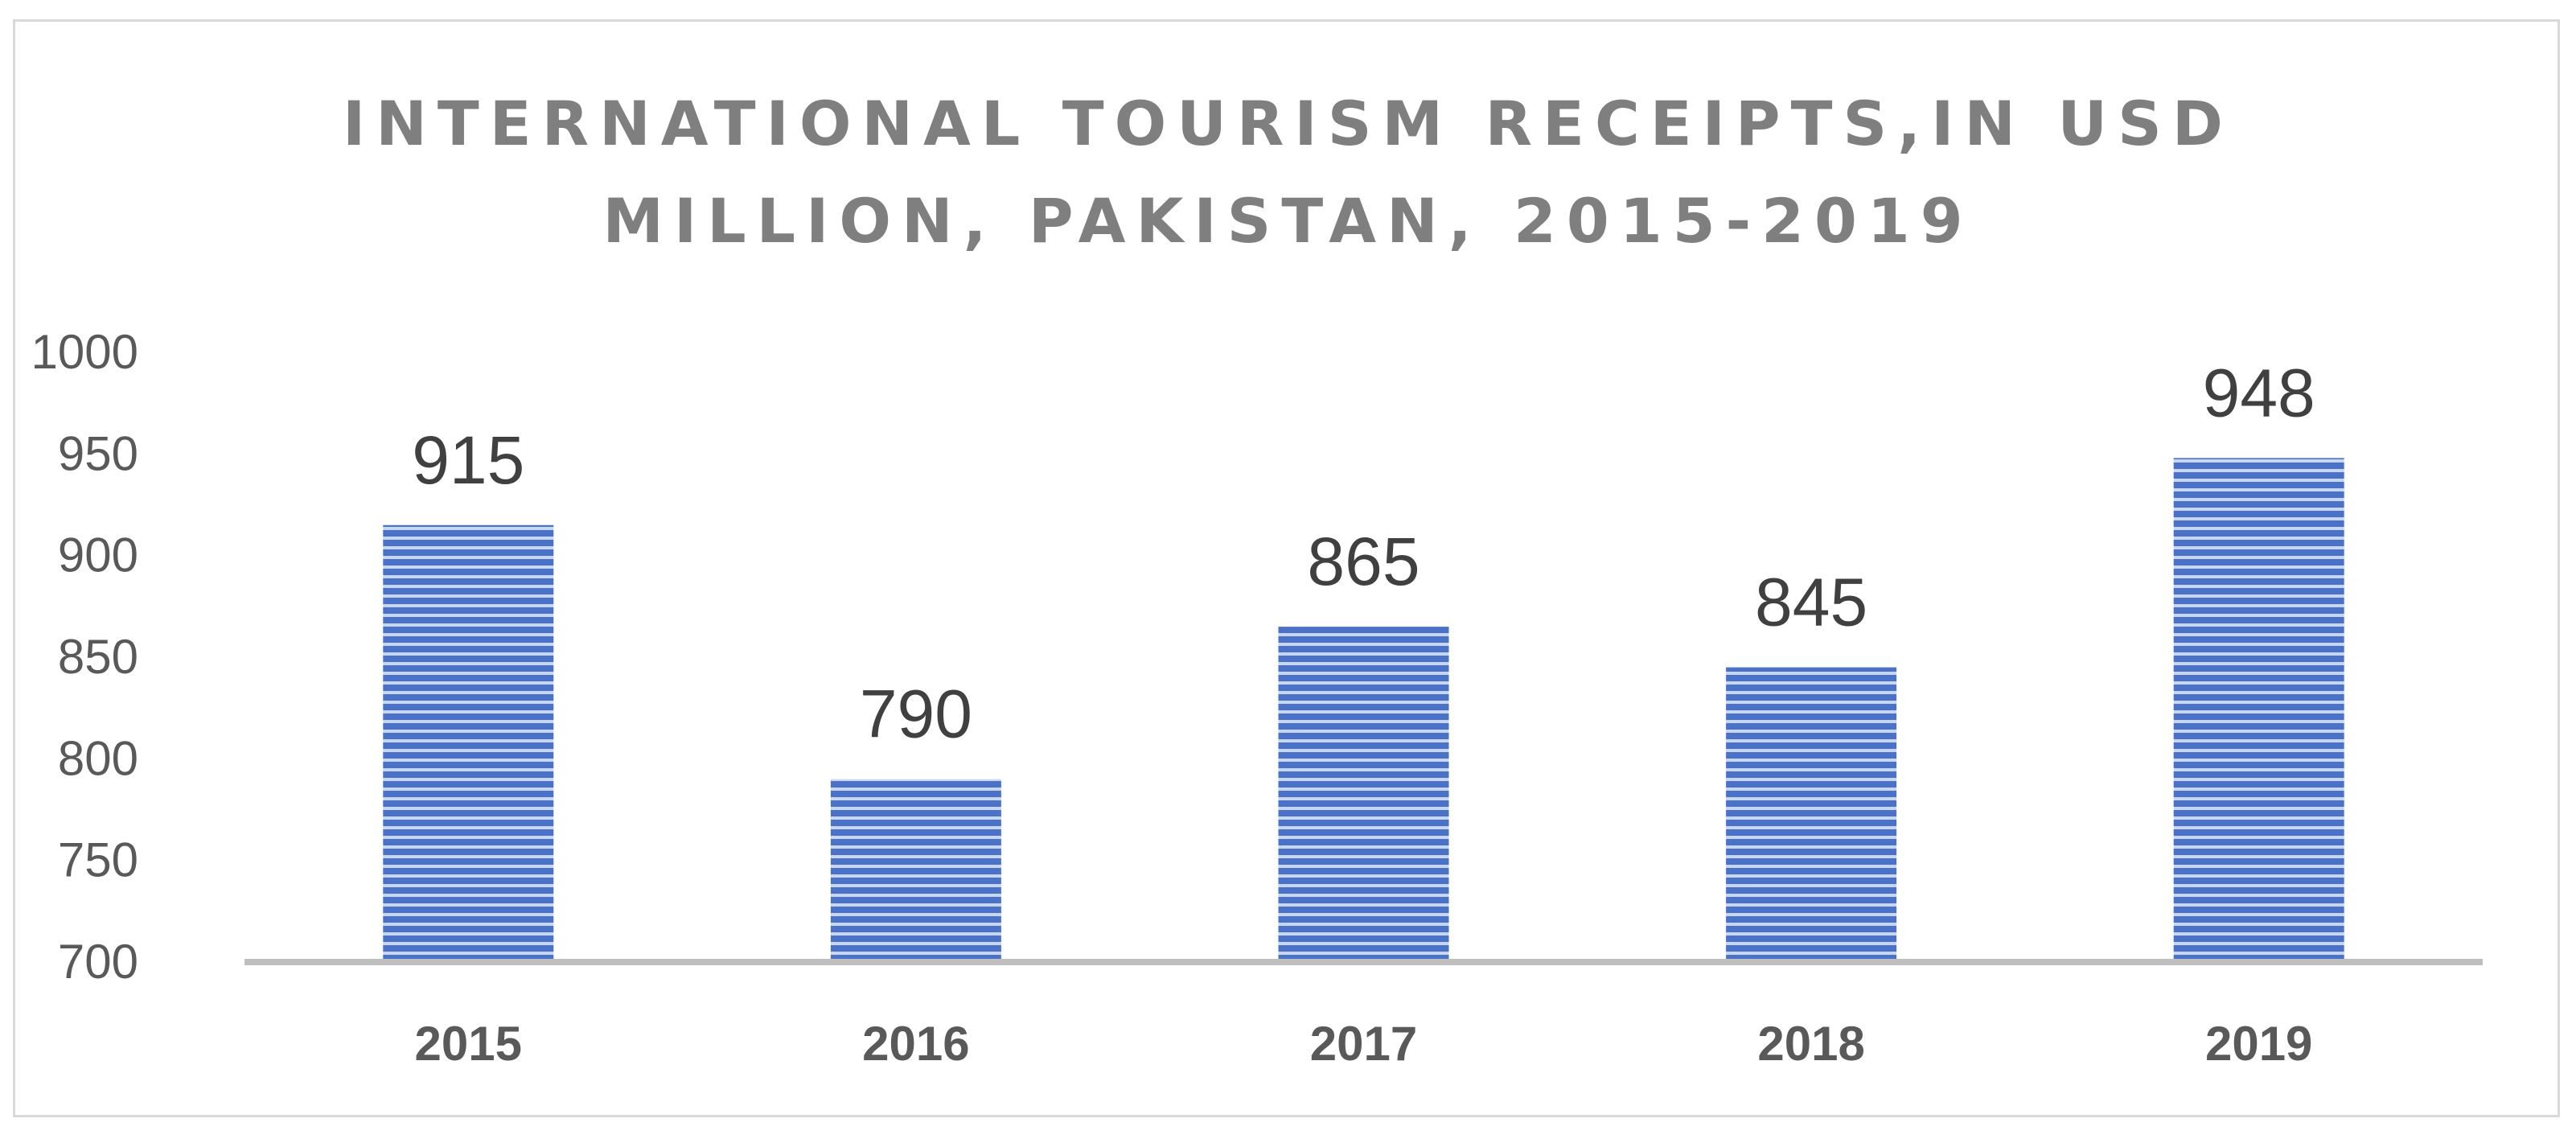 The image size is (2576, 1135). What do you see at coordinates (2258, 710) in the screenshot?
I see `bar-2019` at bounding box center [2258, 710].